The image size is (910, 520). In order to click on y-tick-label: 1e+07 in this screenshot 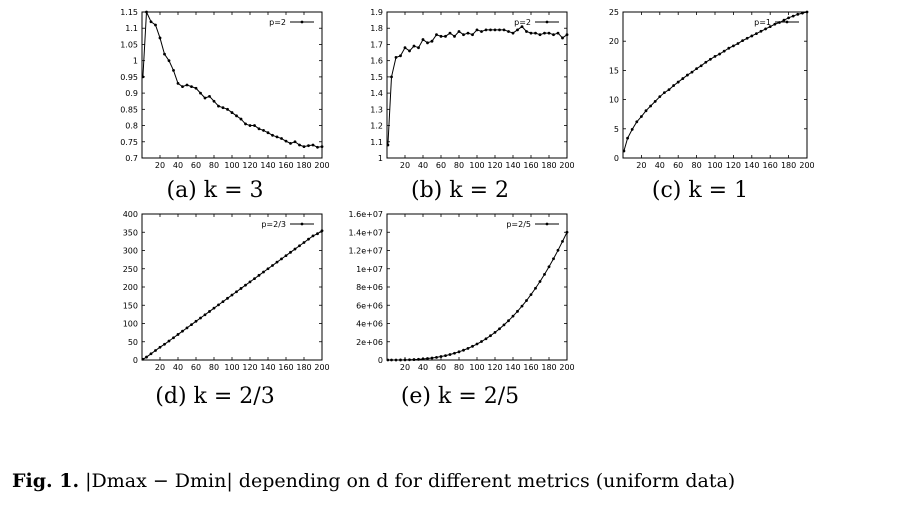, I will do `click(369, 269)`.